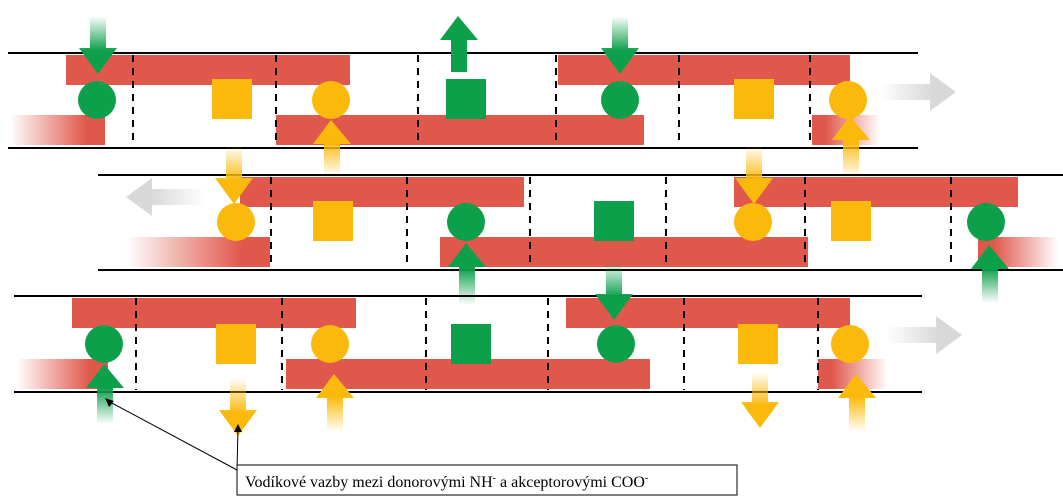 This screenshot has height=496, width=1063. Describe the element at coordinates (570, 482) in the screenshot. I see `caption-part: a akceptorovými COO` at that location.